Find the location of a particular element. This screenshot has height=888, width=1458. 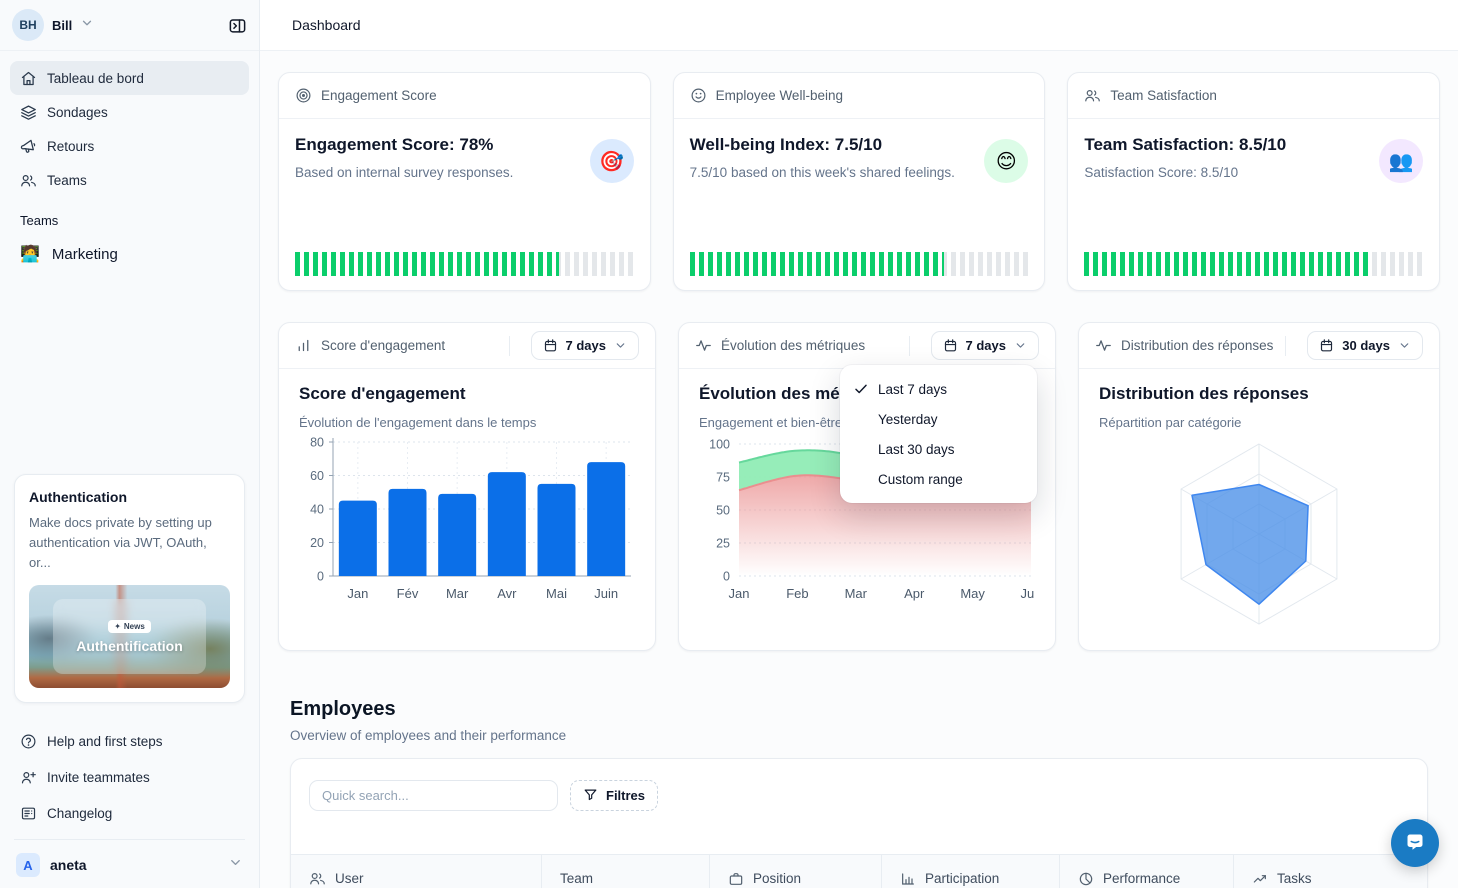

svg-text: Juin is located at coordinates (606, 593).